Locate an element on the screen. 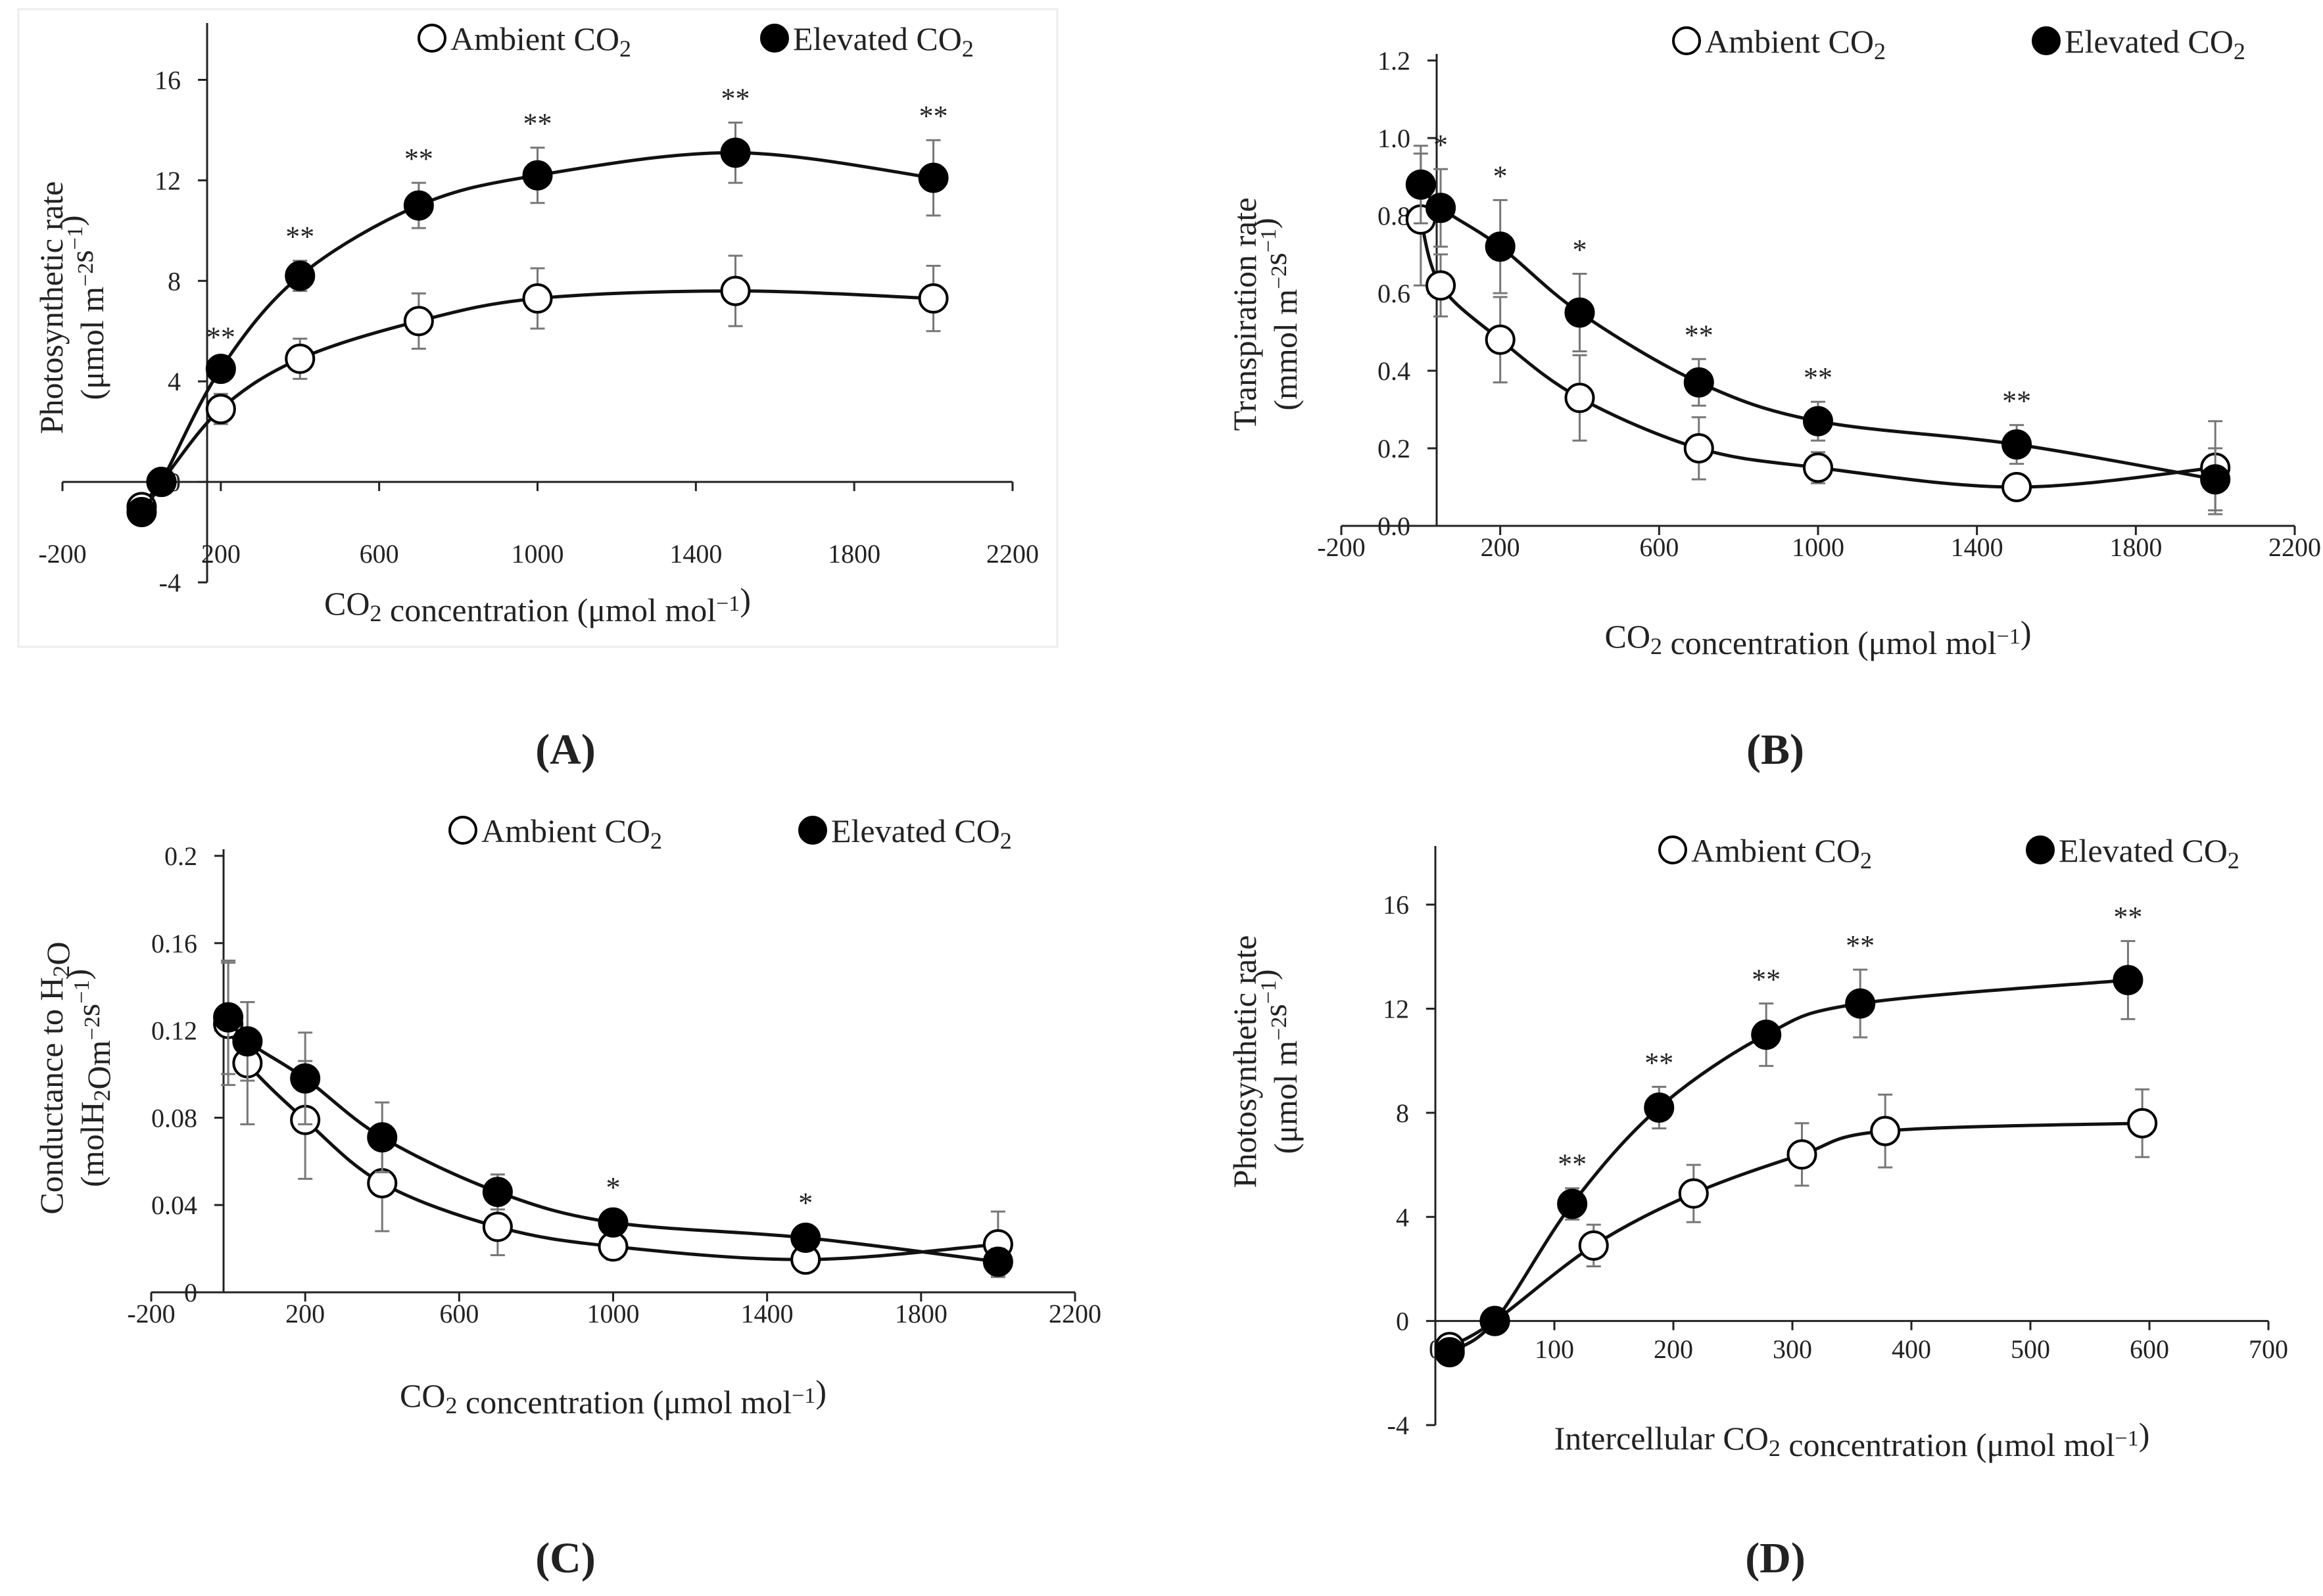 The height and width of the screenshot is (1596, 2323). series-line-elevated is located at coordinates (1789, 1166).